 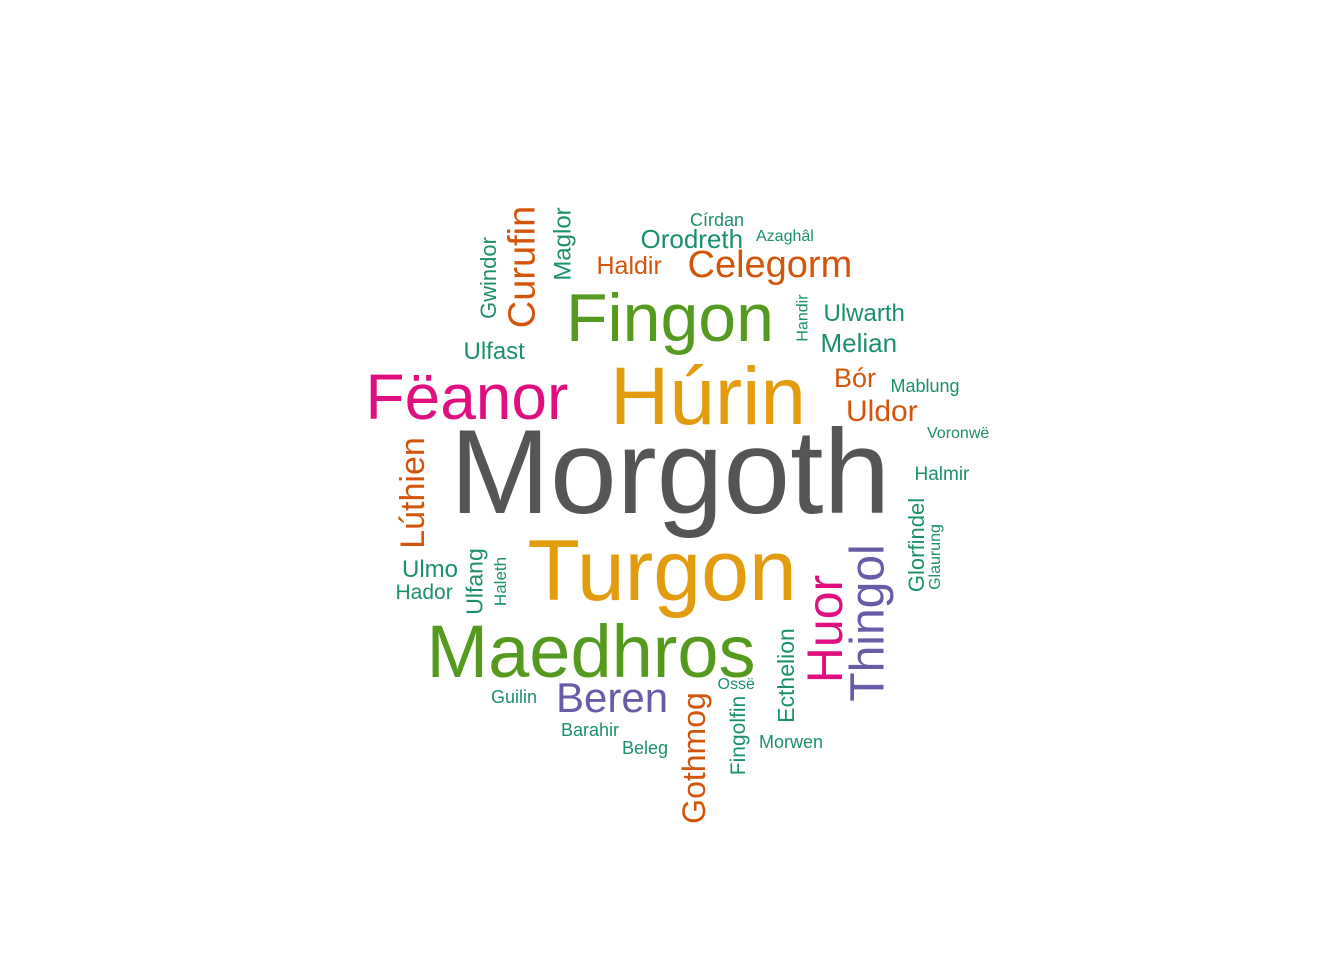 I want to click on word-feanor: Fëanor, so click(x=467, y=397).